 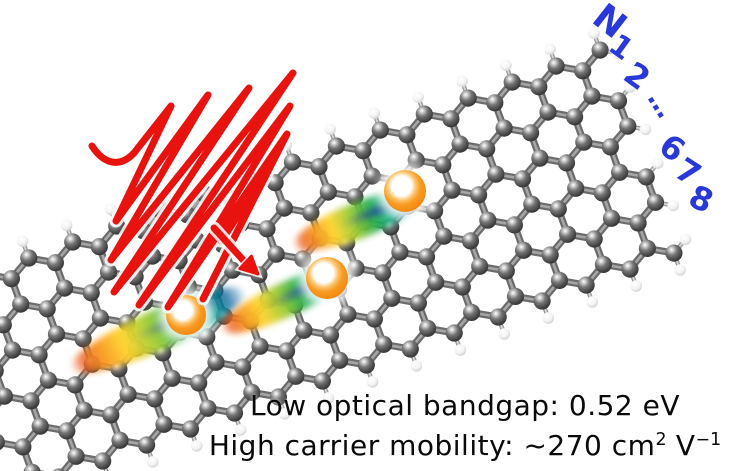 What do you see at coordinates (235, 250) in the screenshot?
I see `arrow-down-right-icon` at bounding box center [235, 250].